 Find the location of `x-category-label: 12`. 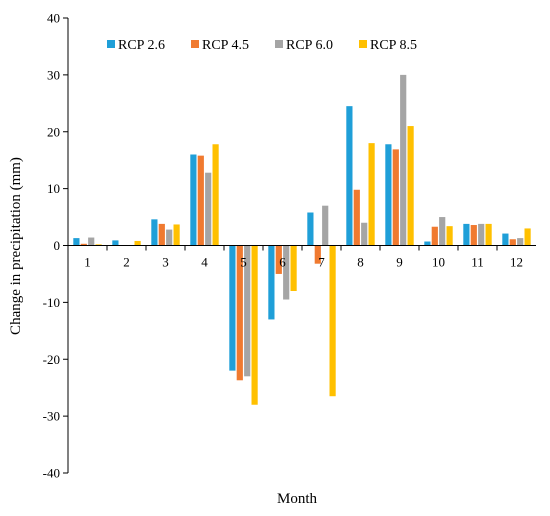

x-category-label: 12 is located at coordinates (516, 262).